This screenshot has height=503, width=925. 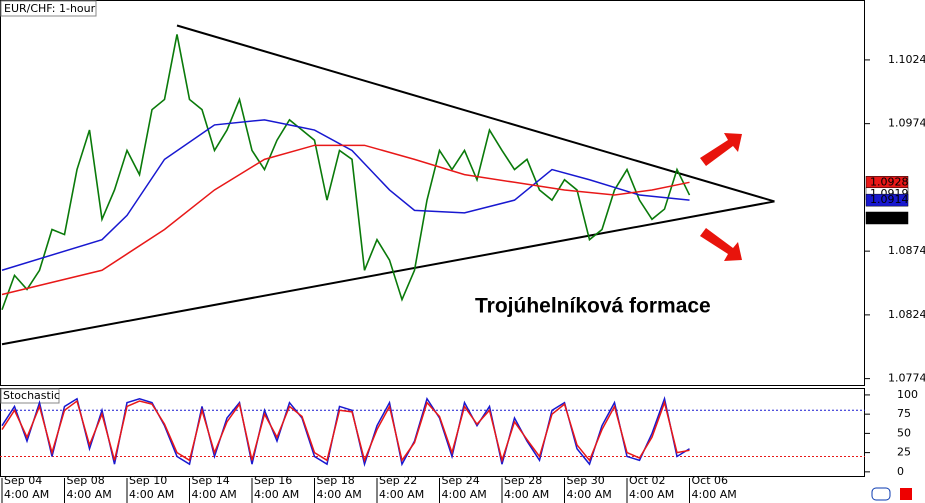 I want to click on stochastic-box, so click(x=30, y=396).